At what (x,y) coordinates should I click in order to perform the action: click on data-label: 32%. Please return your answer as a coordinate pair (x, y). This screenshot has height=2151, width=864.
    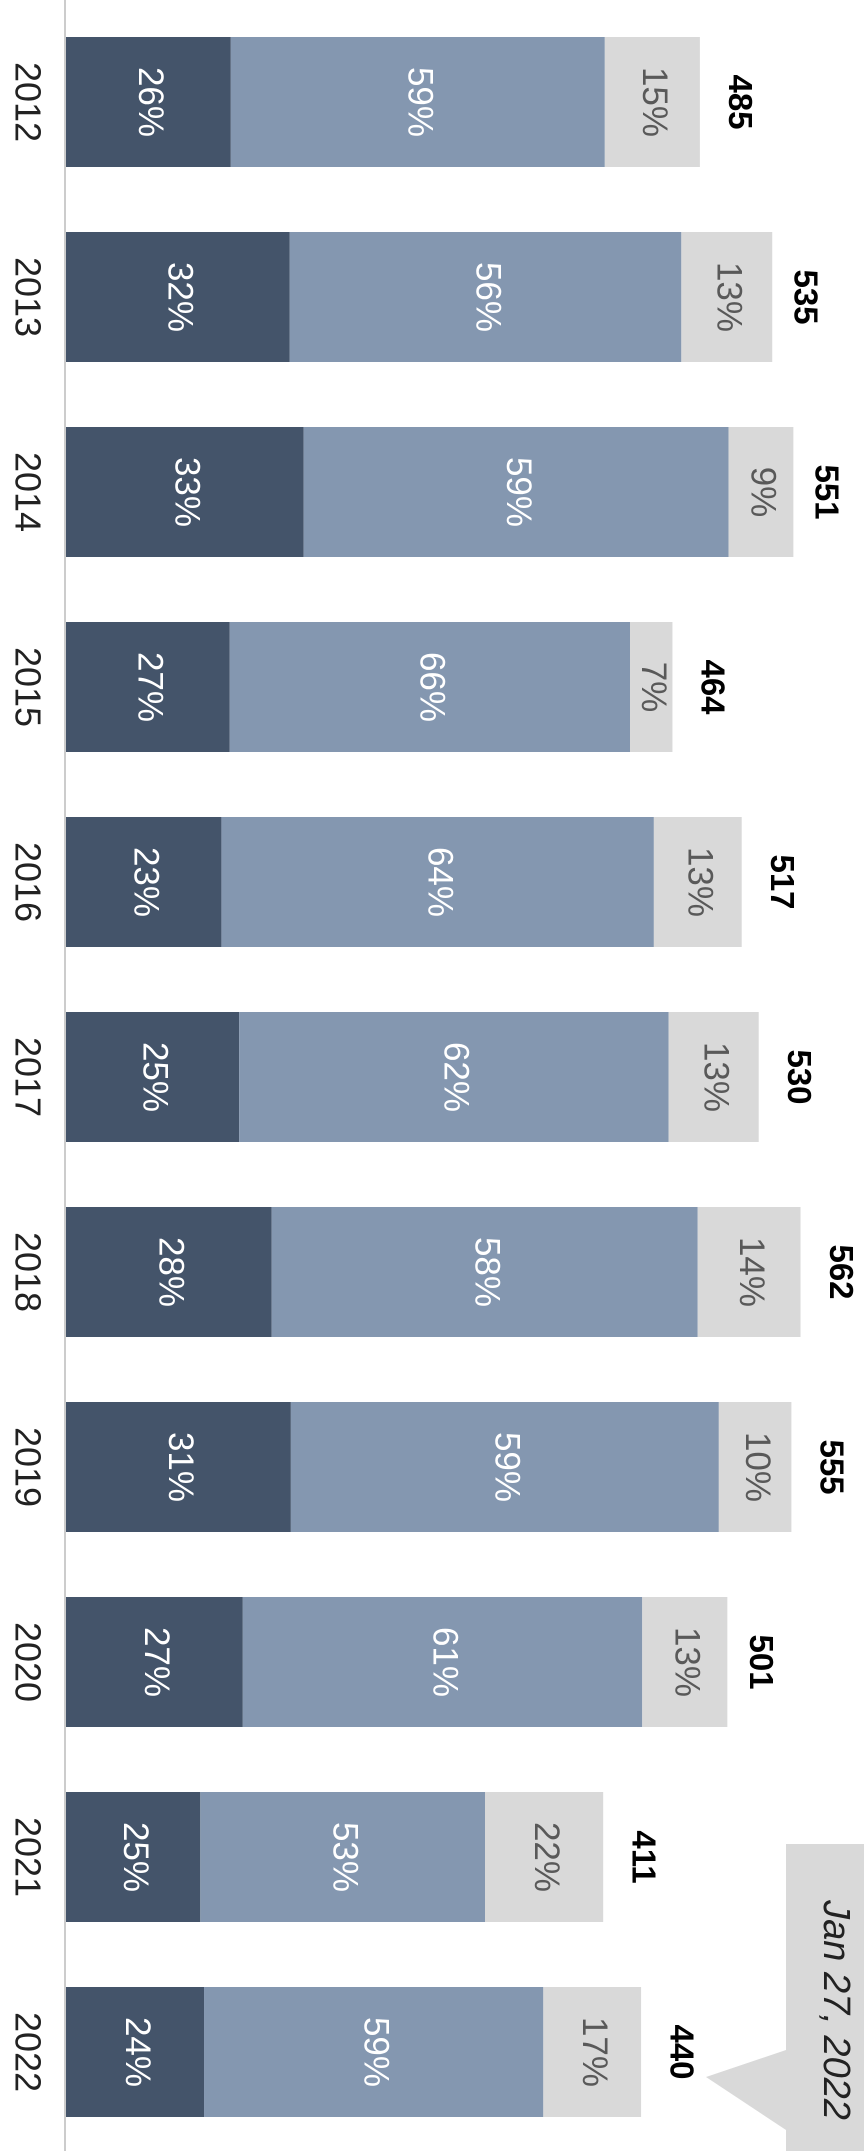
    Looking at the image, I should click on (180, 297).